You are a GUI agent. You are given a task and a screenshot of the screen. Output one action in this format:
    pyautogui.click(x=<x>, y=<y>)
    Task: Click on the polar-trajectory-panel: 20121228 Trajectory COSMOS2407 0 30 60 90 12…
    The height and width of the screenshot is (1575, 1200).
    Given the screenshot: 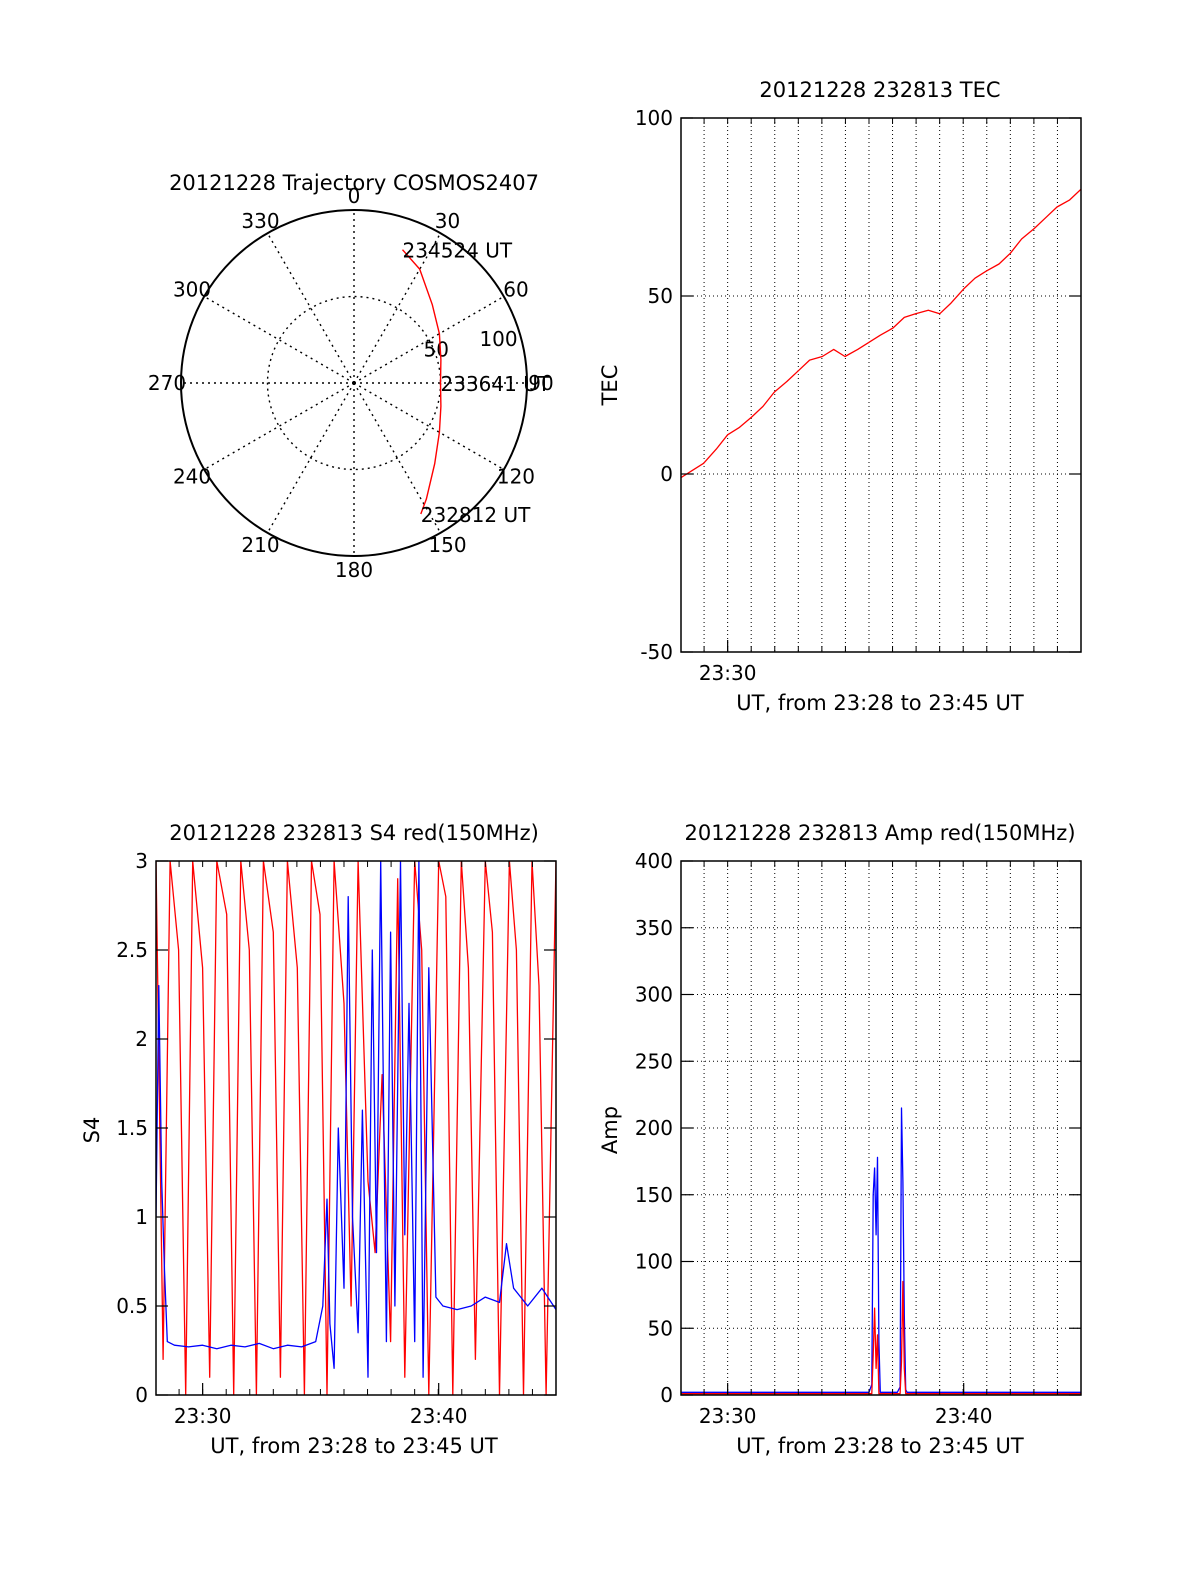 What is the action you would take?
    pyautogui.click(x=351, y=376)
    